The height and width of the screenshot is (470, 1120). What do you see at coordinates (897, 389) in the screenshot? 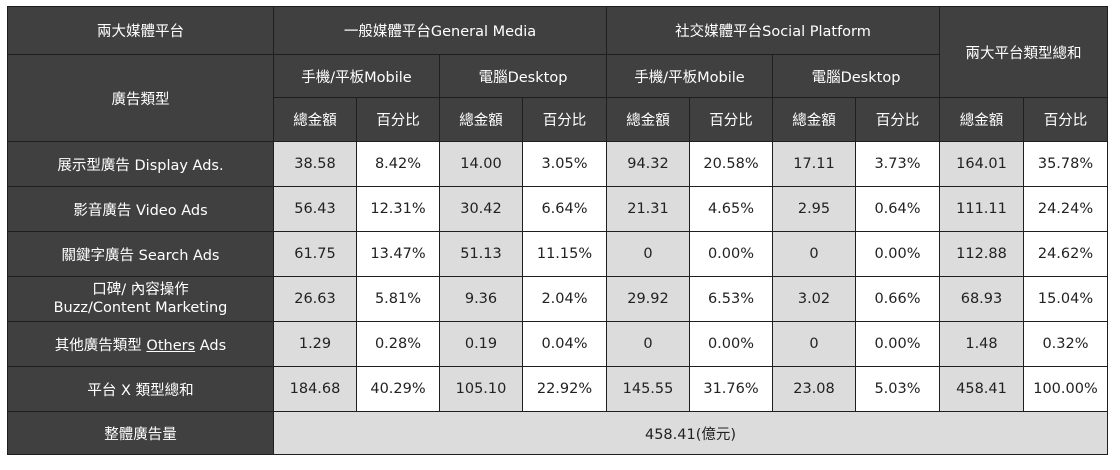
I see `cell-percent: 5.03%` at bounding box center [897, 389].